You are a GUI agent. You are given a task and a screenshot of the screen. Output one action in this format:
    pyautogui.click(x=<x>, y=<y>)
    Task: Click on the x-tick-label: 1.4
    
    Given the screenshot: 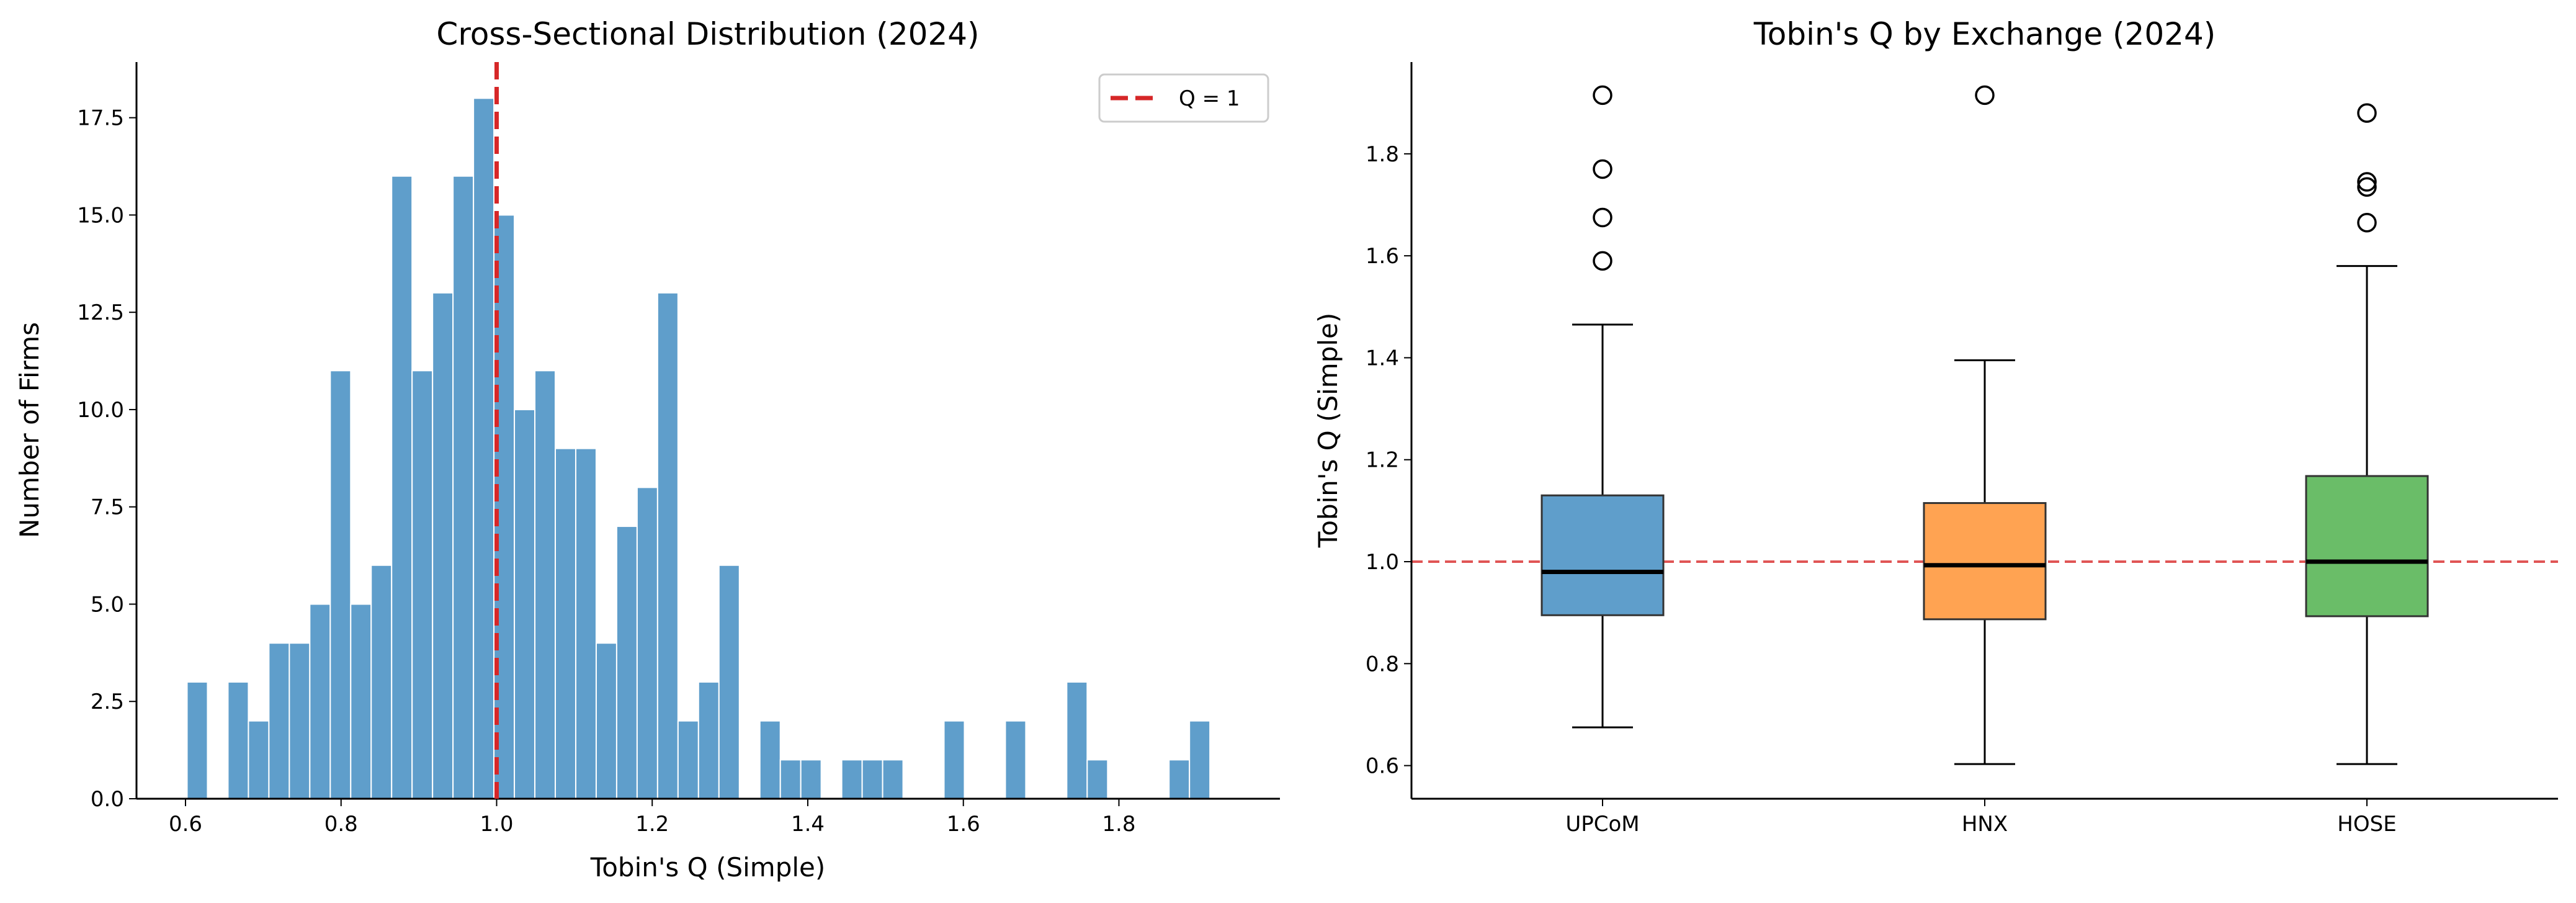 What is the action you would take?
    pyautogui.click(x=808, y=824)
    